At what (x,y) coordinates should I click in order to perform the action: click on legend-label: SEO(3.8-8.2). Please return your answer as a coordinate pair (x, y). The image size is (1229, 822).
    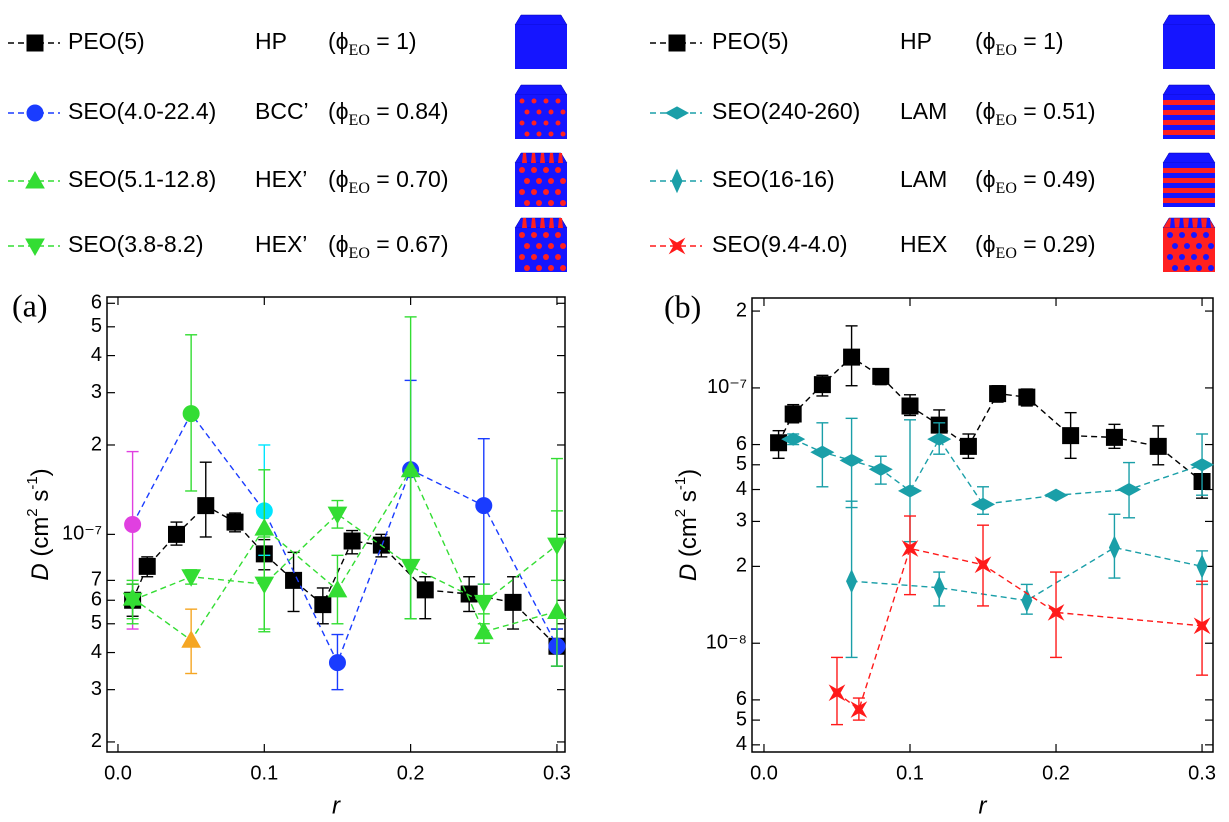
    Looking at the image, I should click on (136, 244).